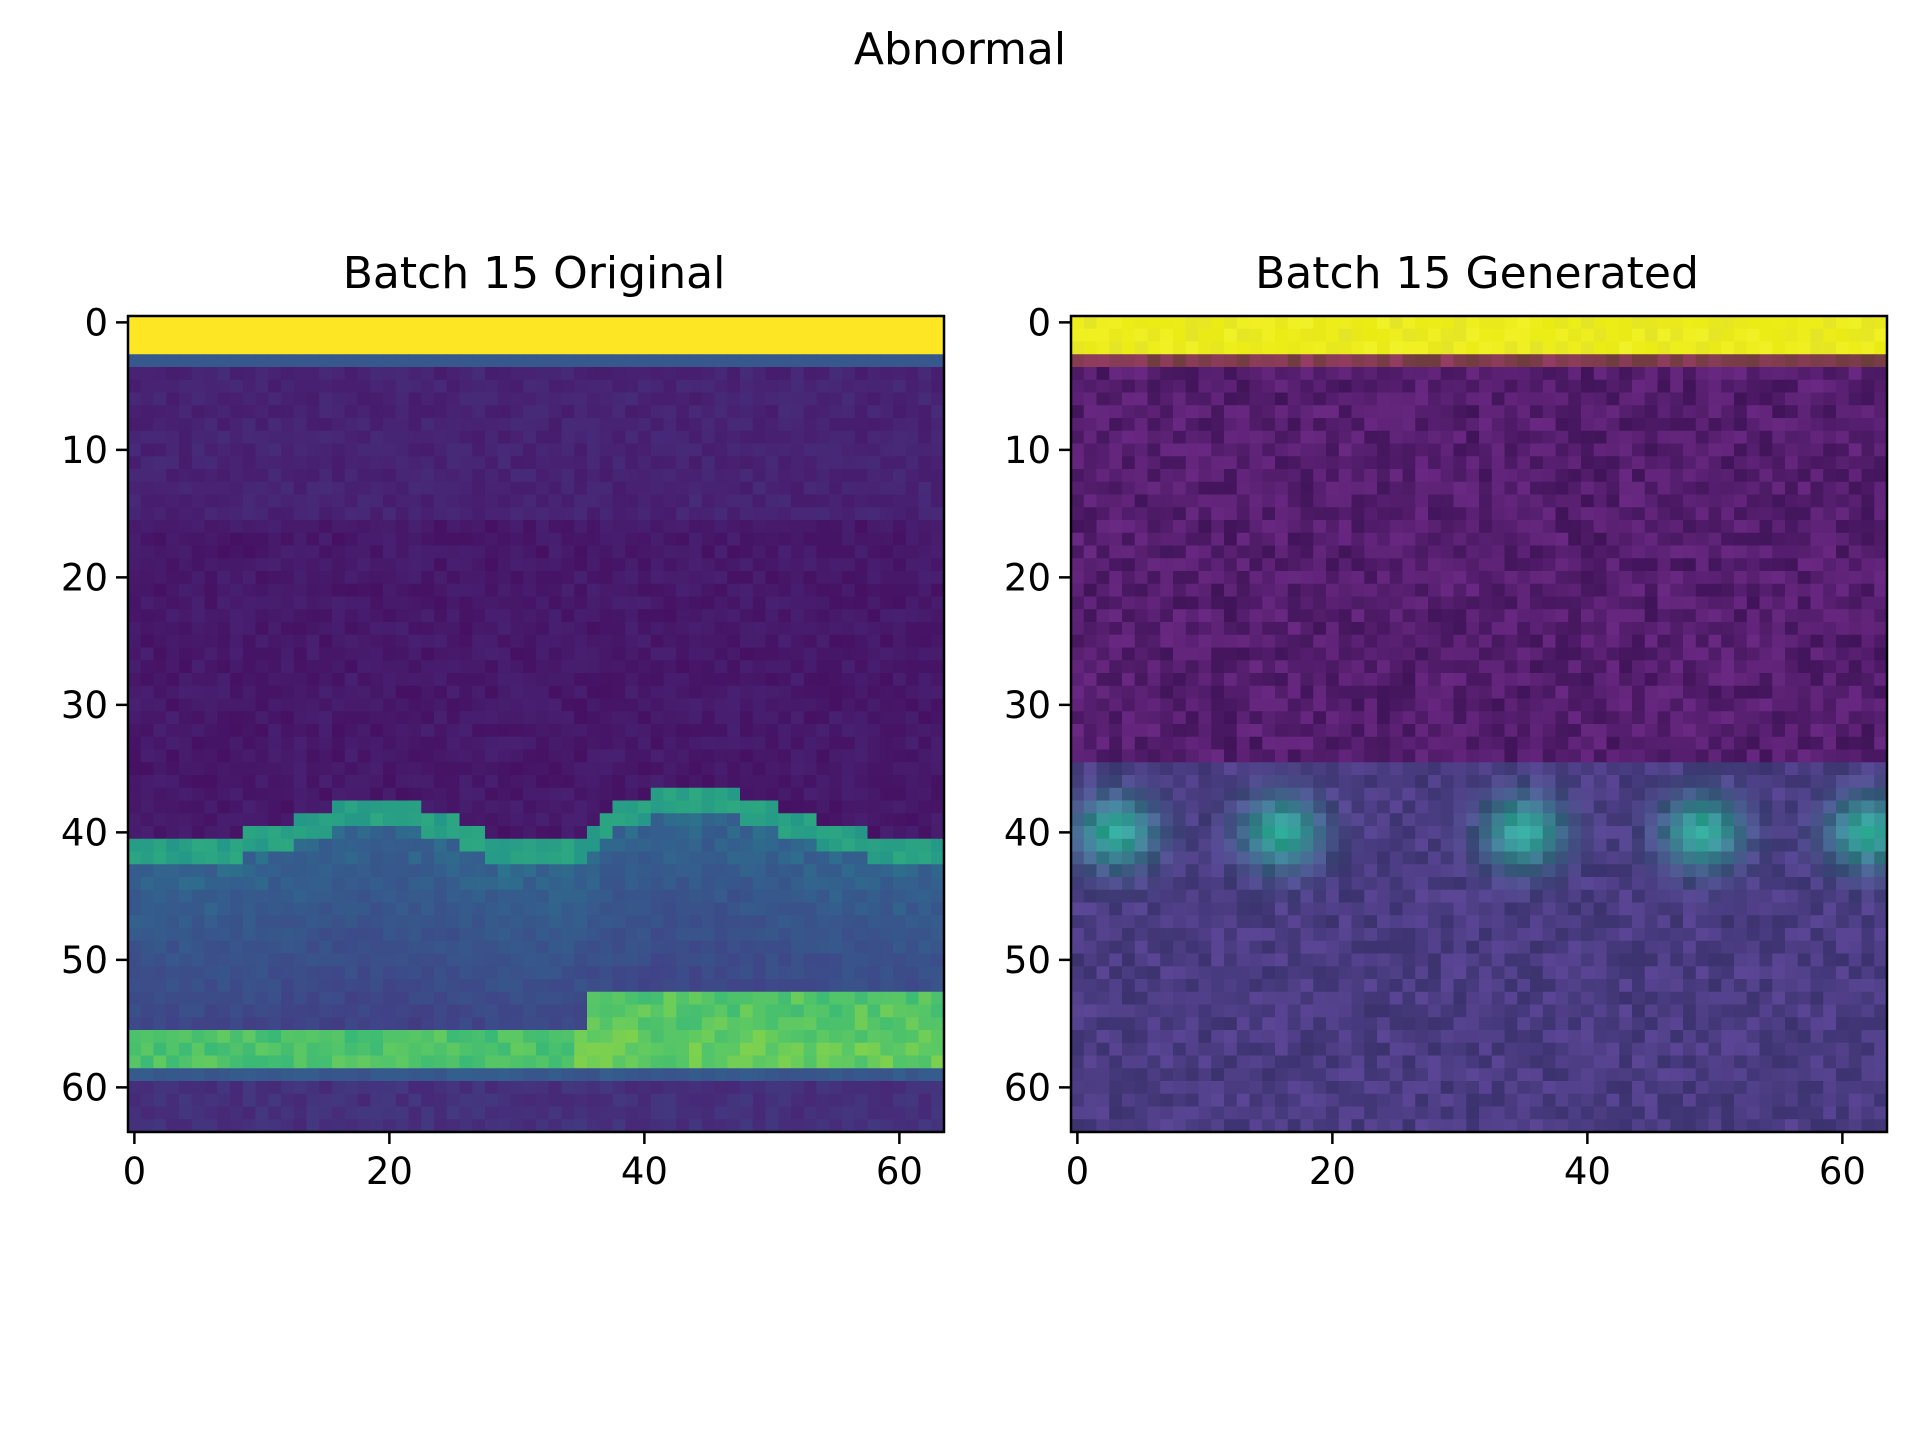 The height and width of the screenshot is (1440, 1920). What do you see at coordinates (84, 832) in the screenshot?
I see `y-tick-label: 40` at bounding box center [84, 832].